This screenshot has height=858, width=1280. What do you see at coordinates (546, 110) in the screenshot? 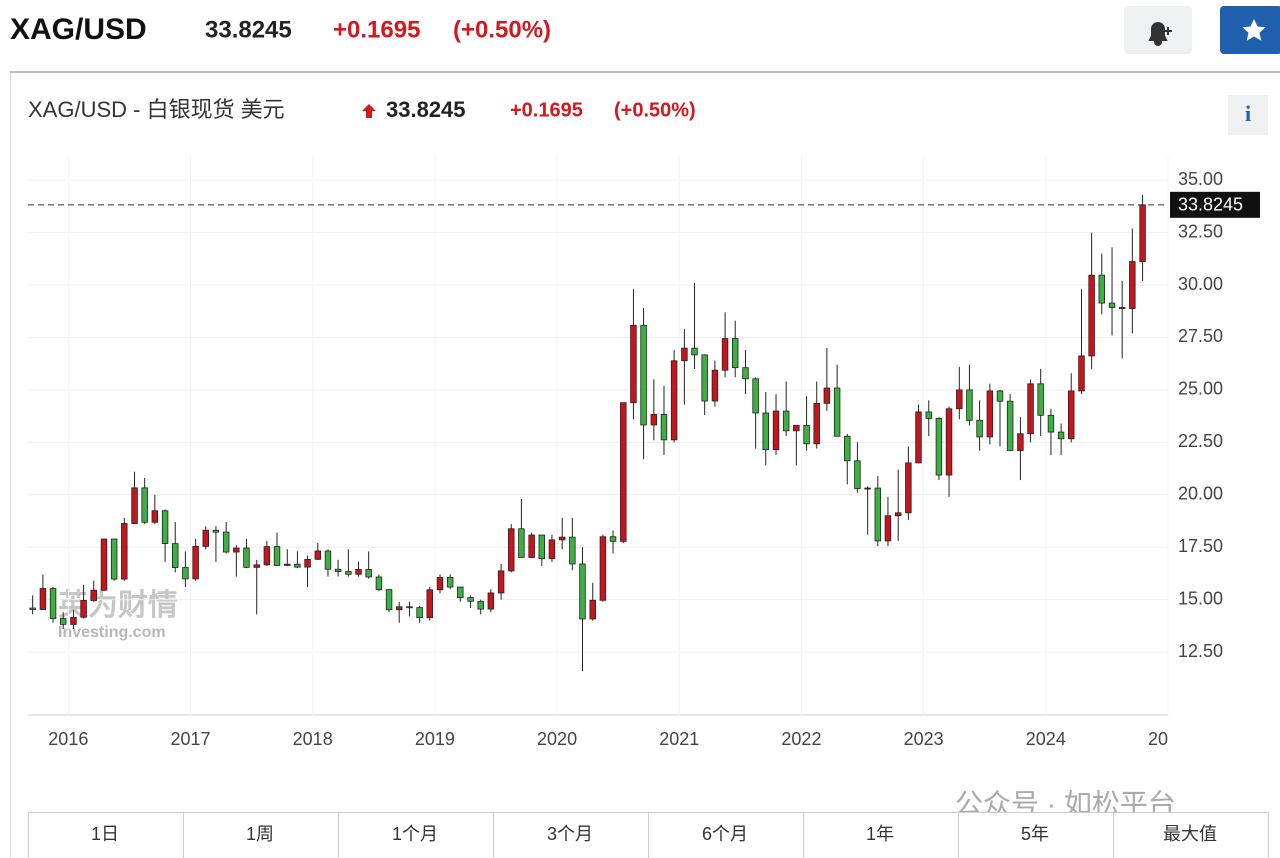
I see `chart-change: +0.1695` at bounding box center [546, 110].